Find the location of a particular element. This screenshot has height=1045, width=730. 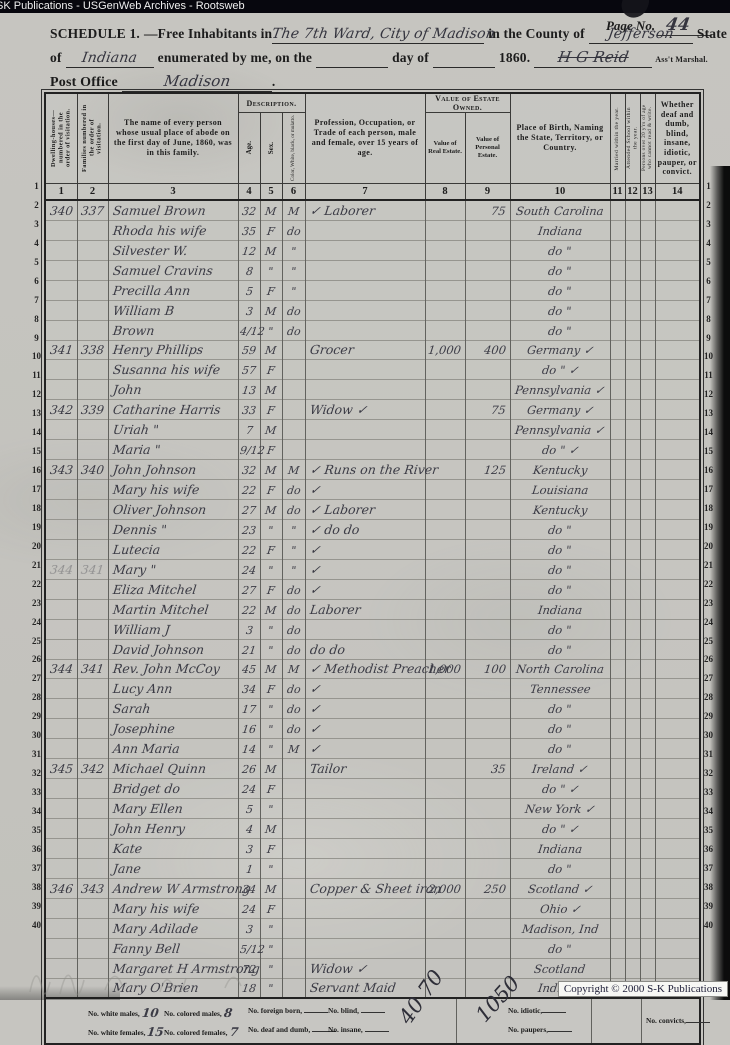

age: 32 is located at coordinates (249, 469).